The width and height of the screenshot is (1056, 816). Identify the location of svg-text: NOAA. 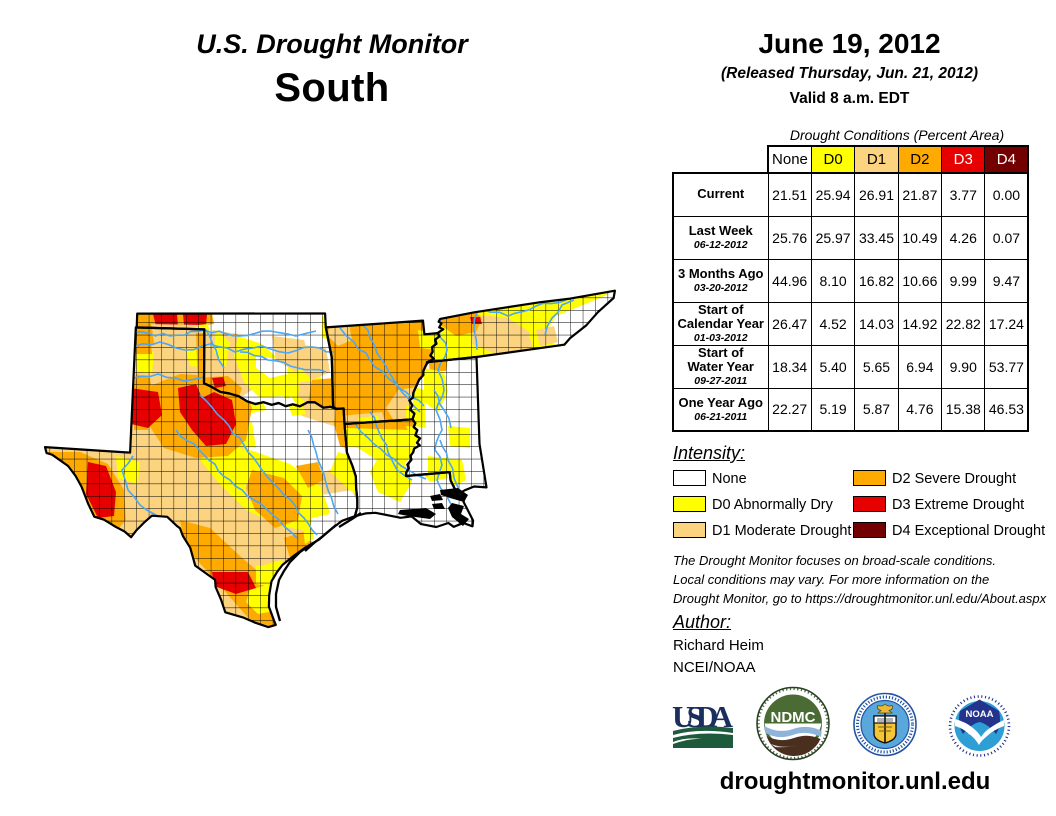
(980, 714).